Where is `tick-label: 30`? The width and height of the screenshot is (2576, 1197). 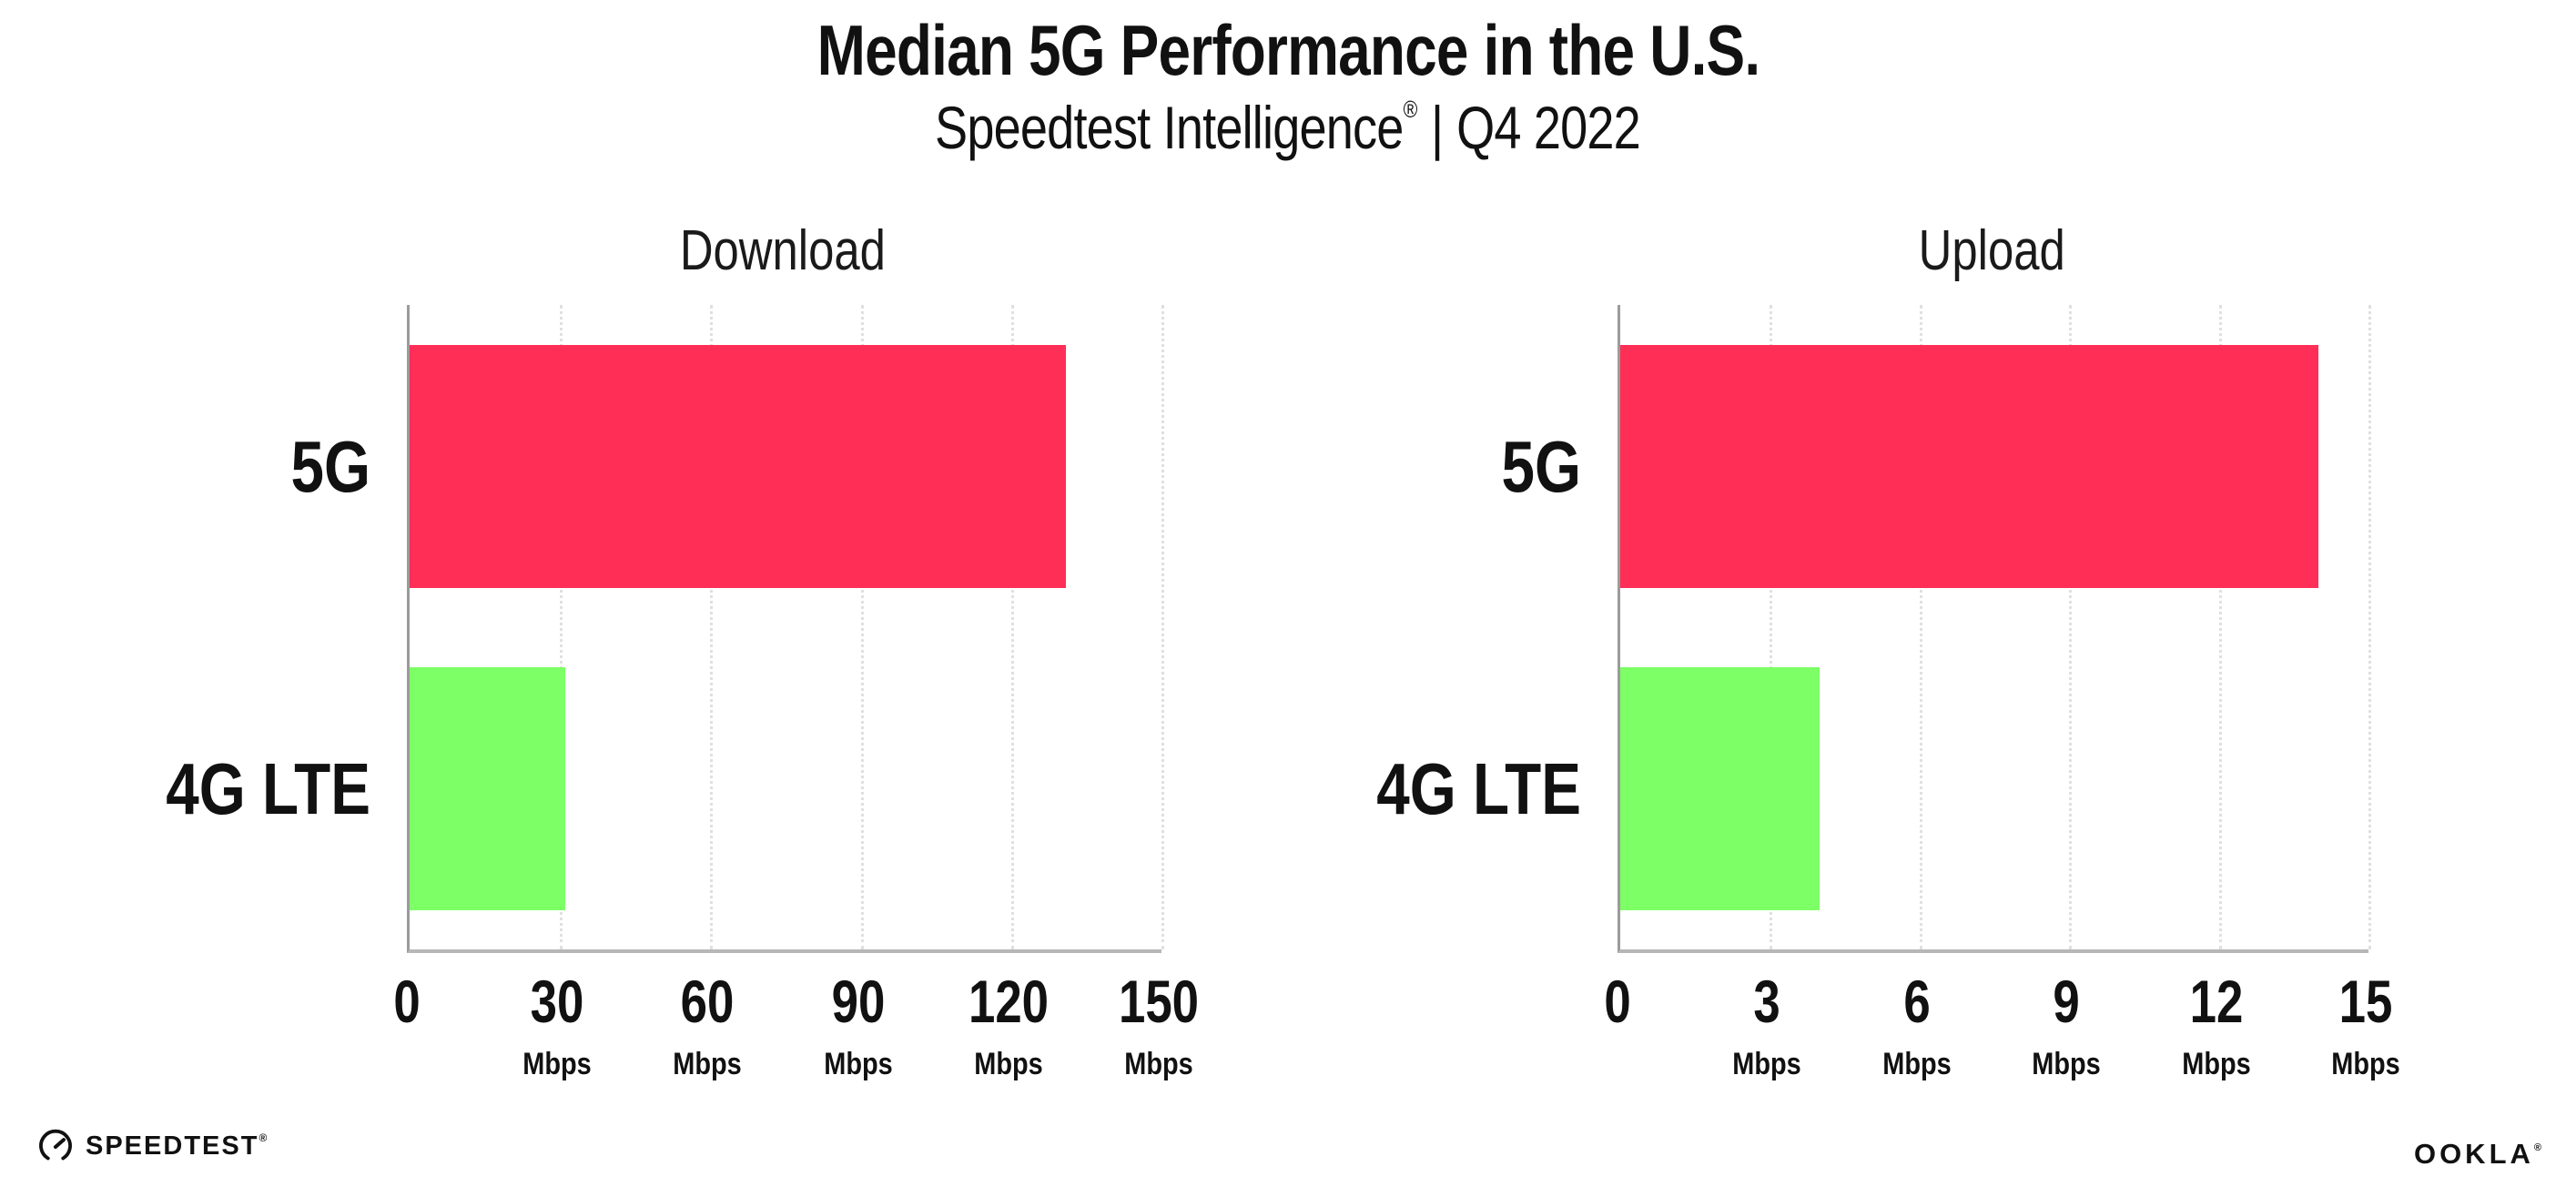 tick-label: 30 is located at coordinates (557, 1002).